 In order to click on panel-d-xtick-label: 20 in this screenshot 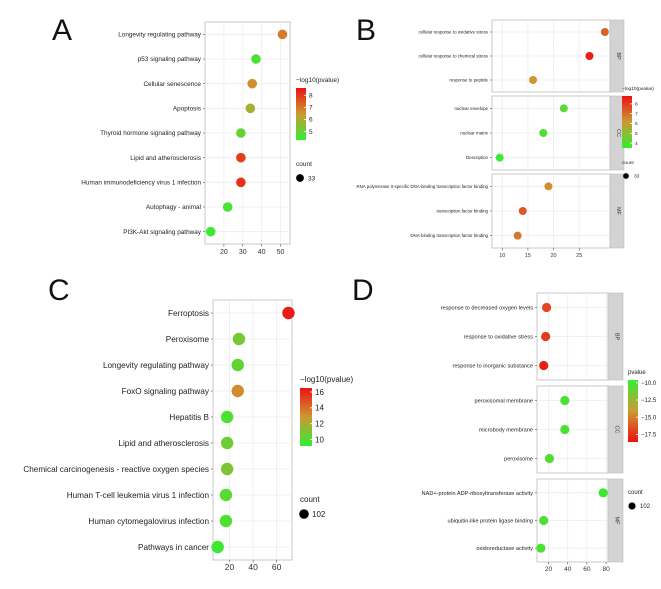, I will do `click(549, 569)`.